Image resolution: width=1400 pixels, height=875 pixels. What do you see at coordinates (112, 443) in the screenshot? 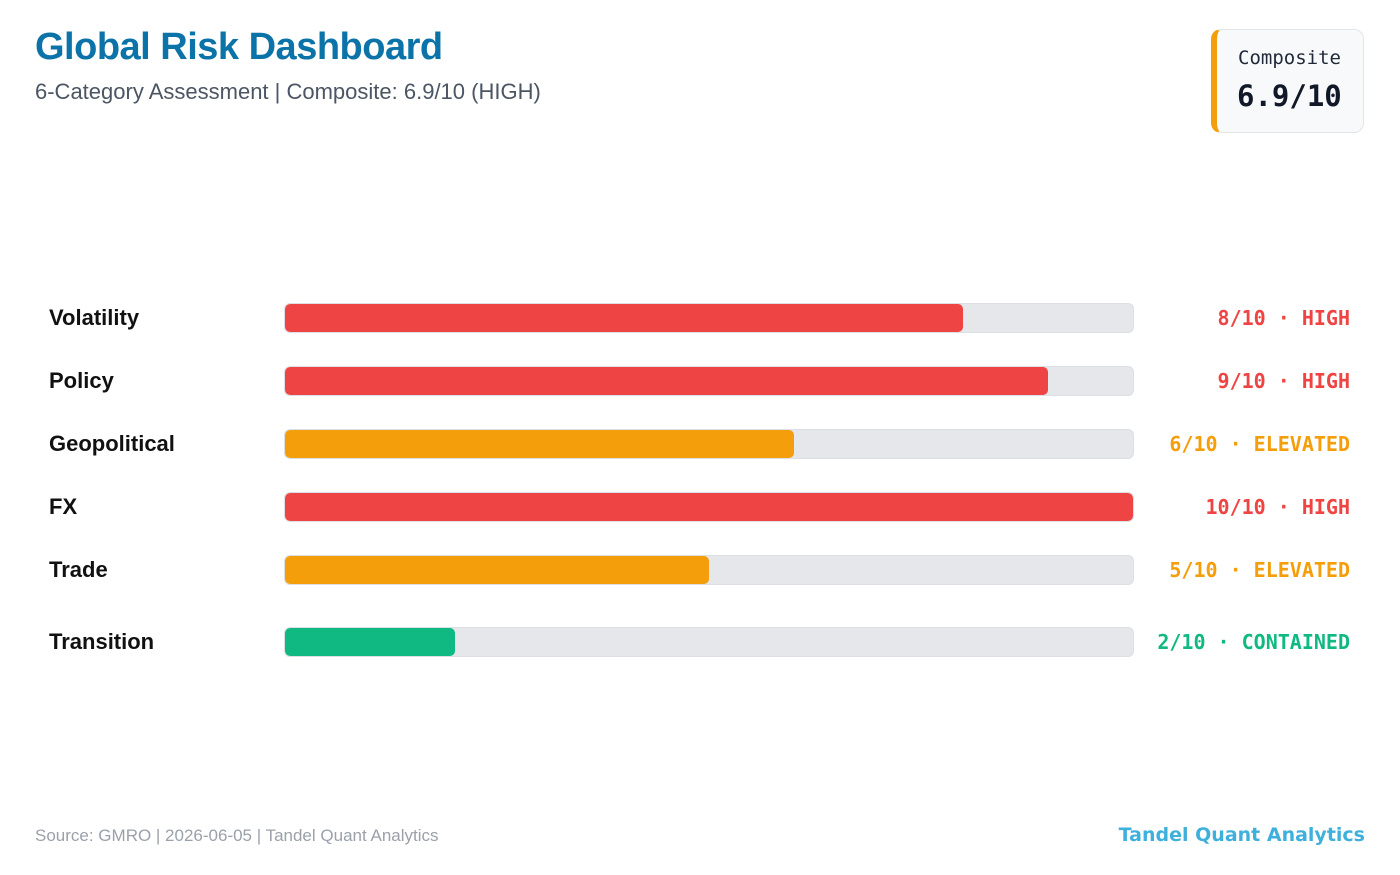
I see `category-label: Geopolitical` at bounding box center [112, 443].